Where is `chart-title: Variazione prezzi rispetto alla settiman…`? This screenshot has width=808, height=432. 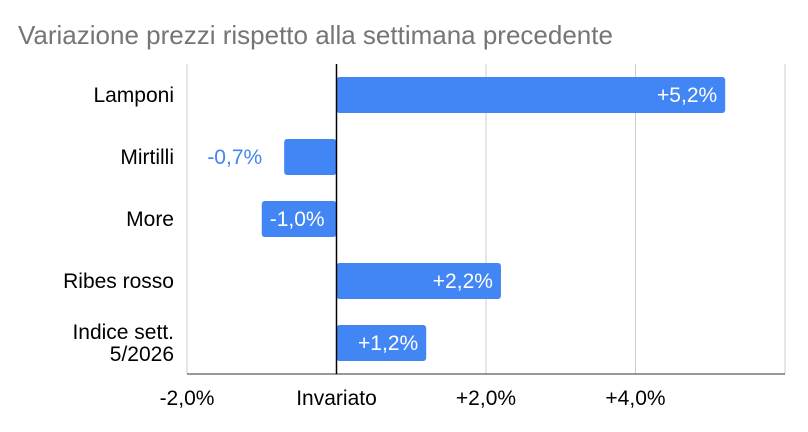 chart-title: Variazione prezzi rispetto alla settiman… is located at coordinates (315, 35).